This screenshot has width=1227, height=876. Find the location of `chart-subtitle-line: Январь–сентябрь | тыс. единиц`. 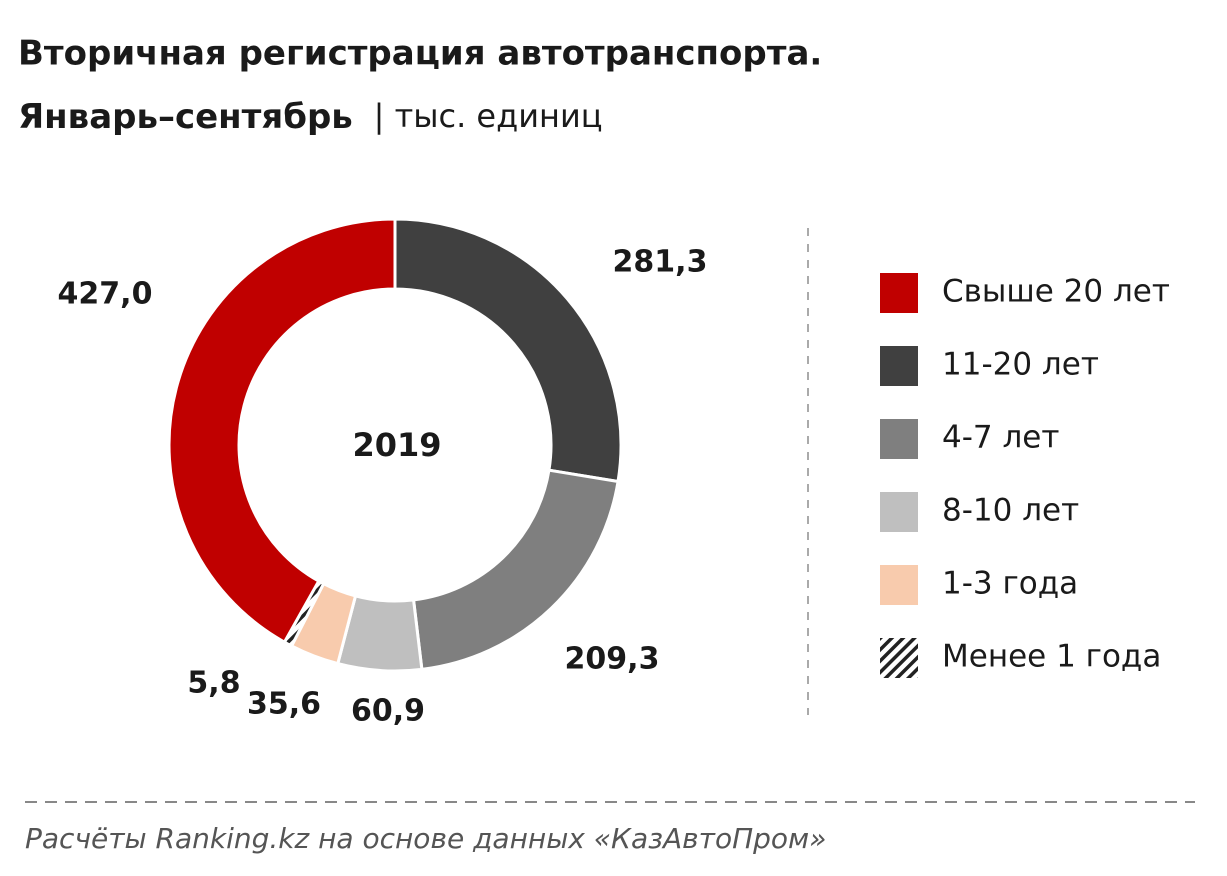

chart-subtitle-line: Январь–сентябрь | тыс. единиц is located at coordinates (310, 117).